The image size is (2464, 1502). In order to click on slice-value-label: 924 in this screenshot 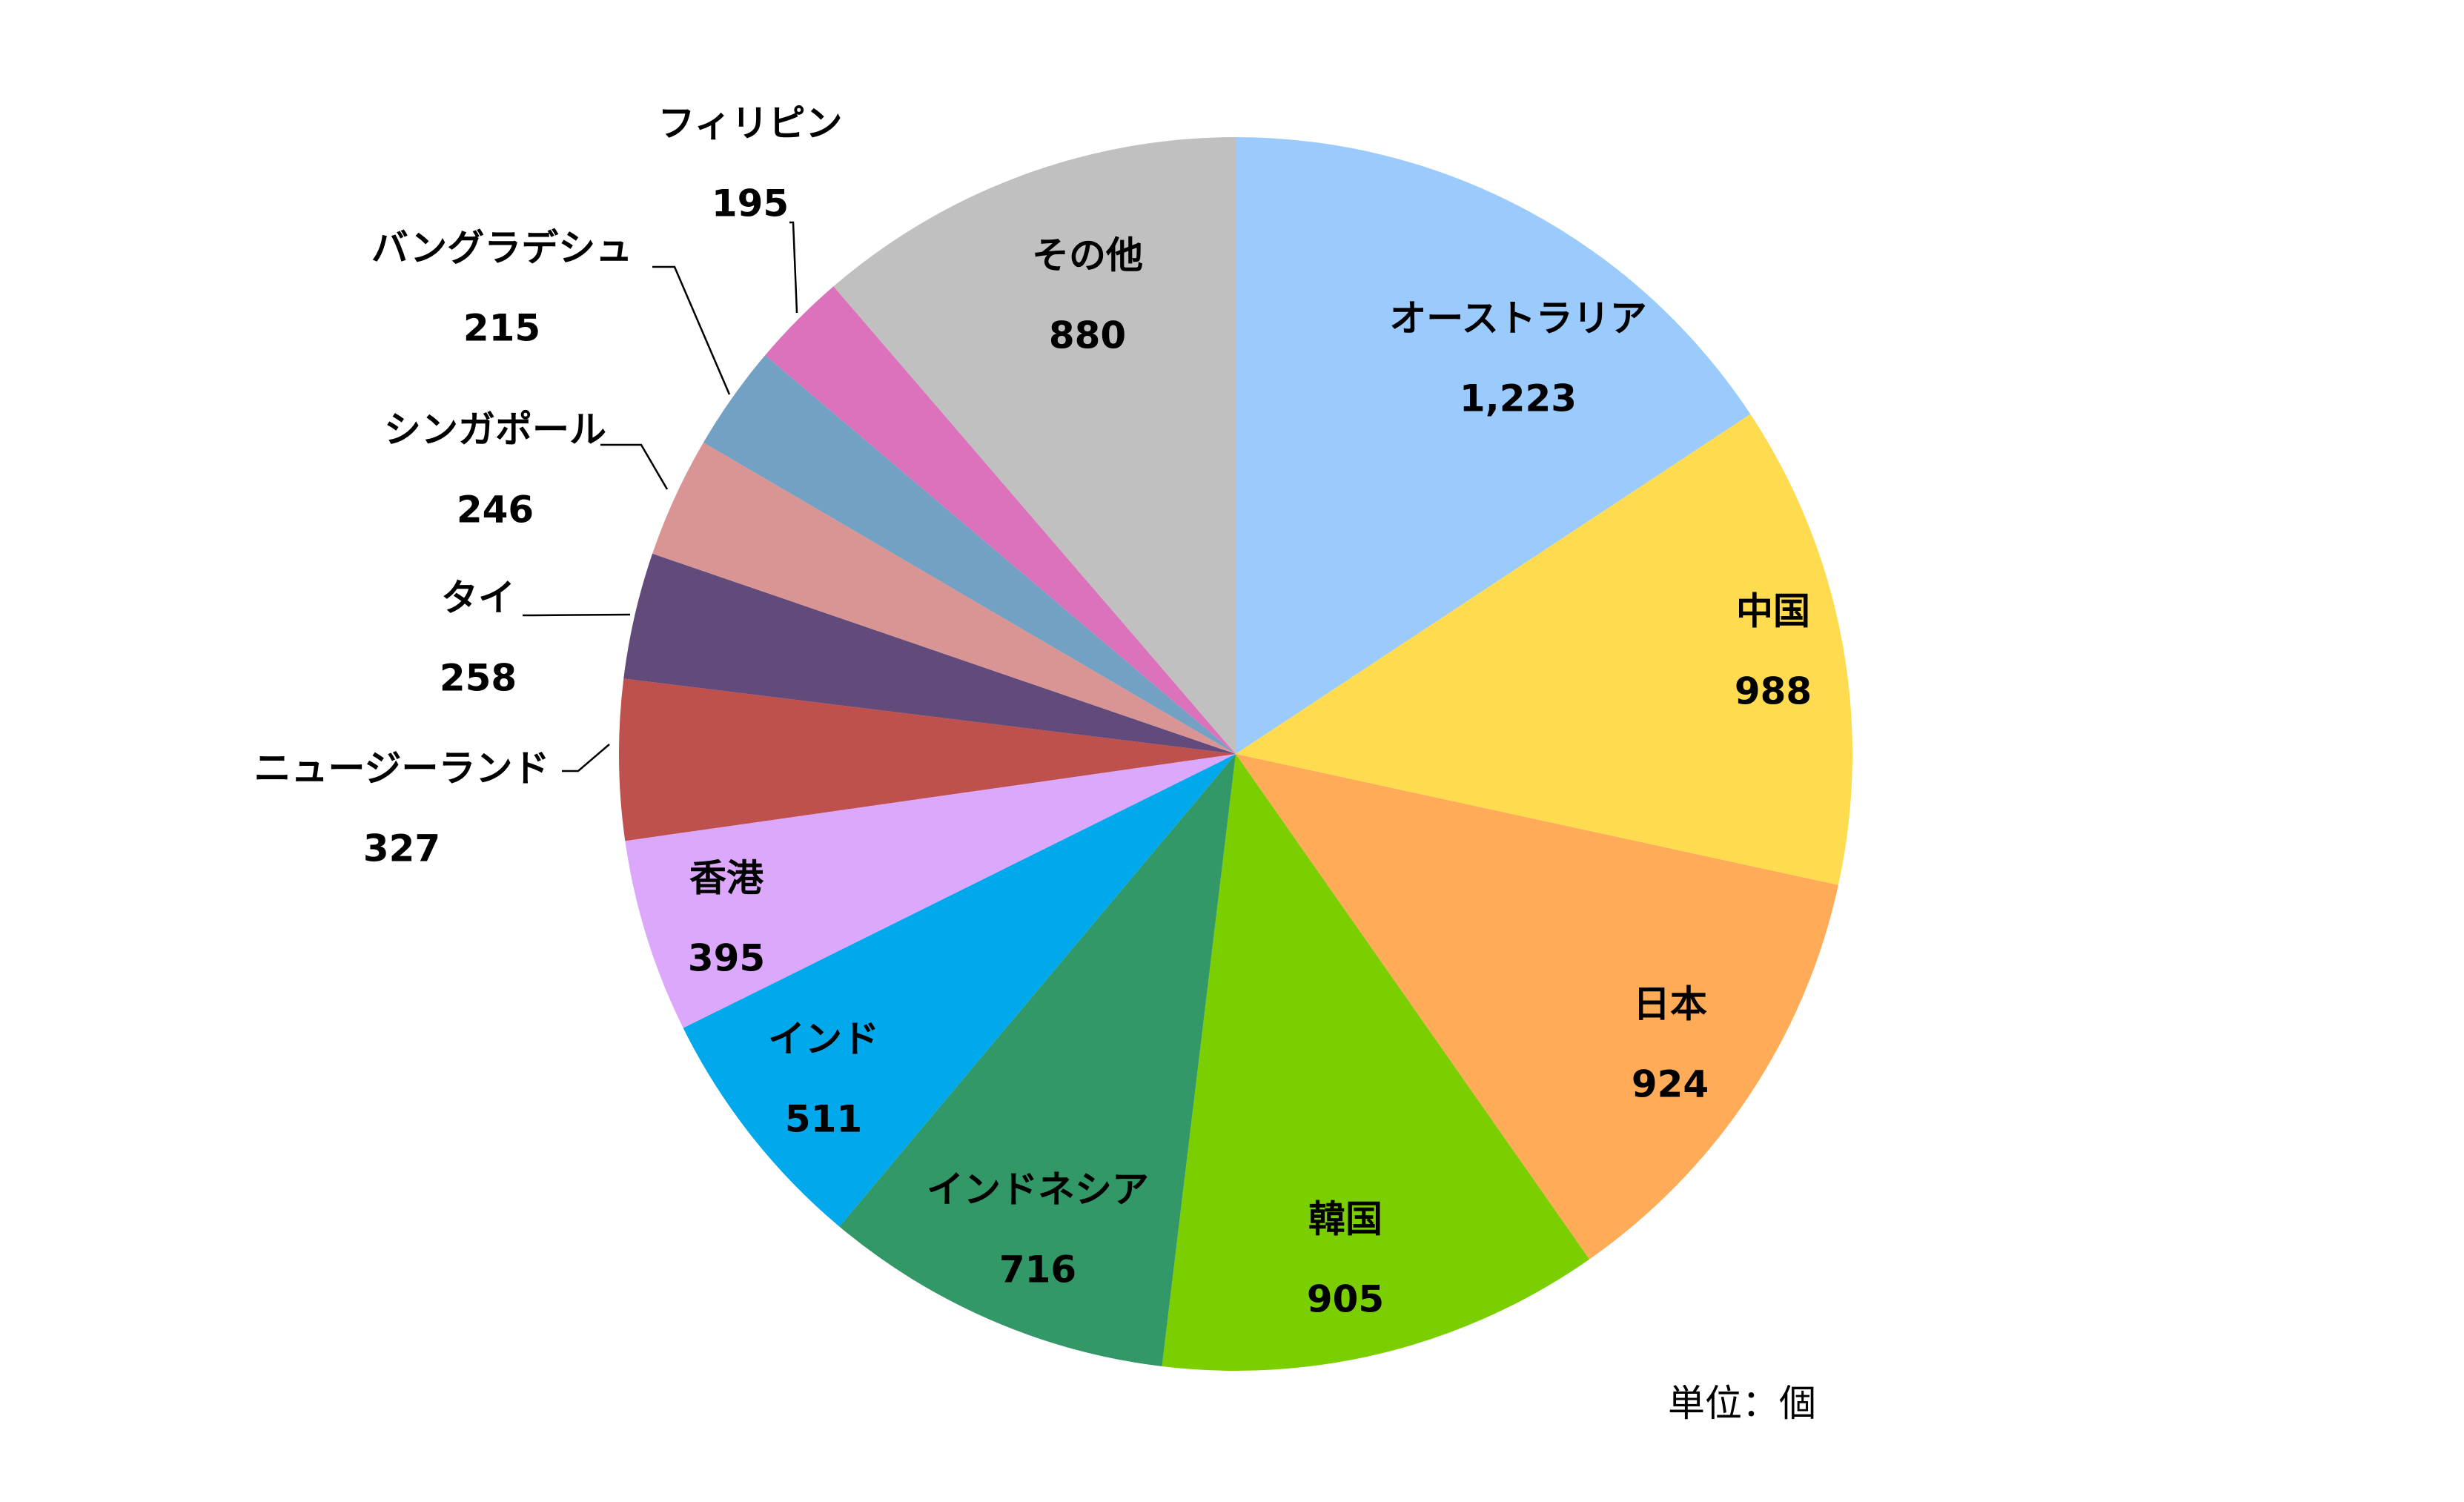, I will do `click(1670, 1084)`.